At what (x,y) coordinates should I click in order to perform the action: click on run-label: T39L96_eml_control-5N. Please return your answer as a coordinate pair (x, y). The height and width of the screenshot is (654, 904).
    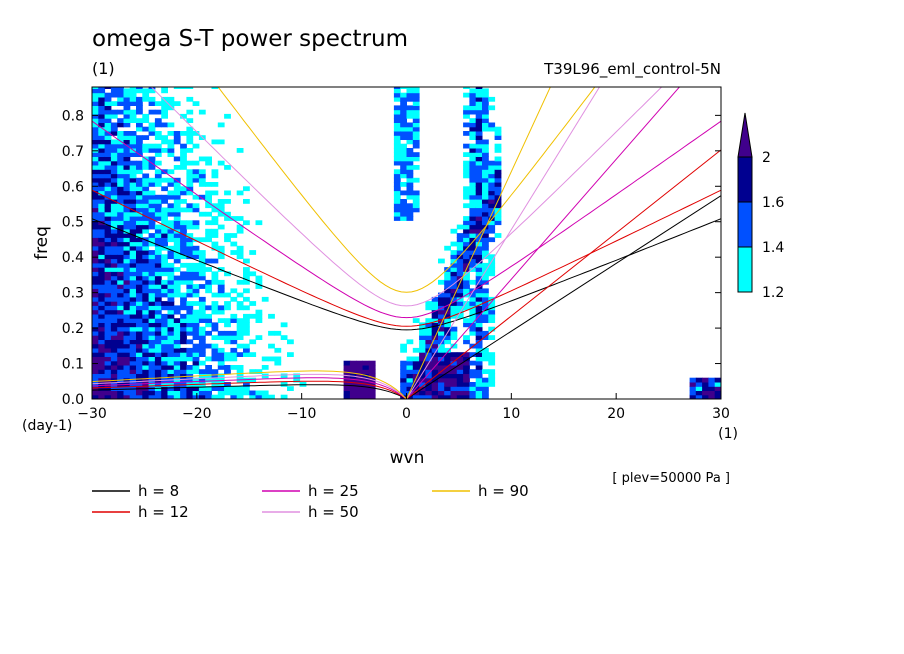
    Looking at the image, I should click on (632, 69).